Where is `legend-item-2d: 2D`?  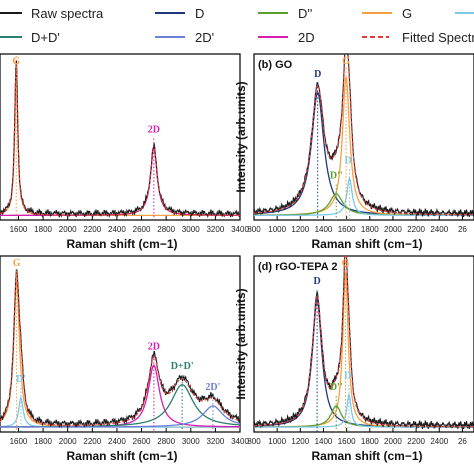 legend-item-2d: 2D is located at coordinates (286, 37).